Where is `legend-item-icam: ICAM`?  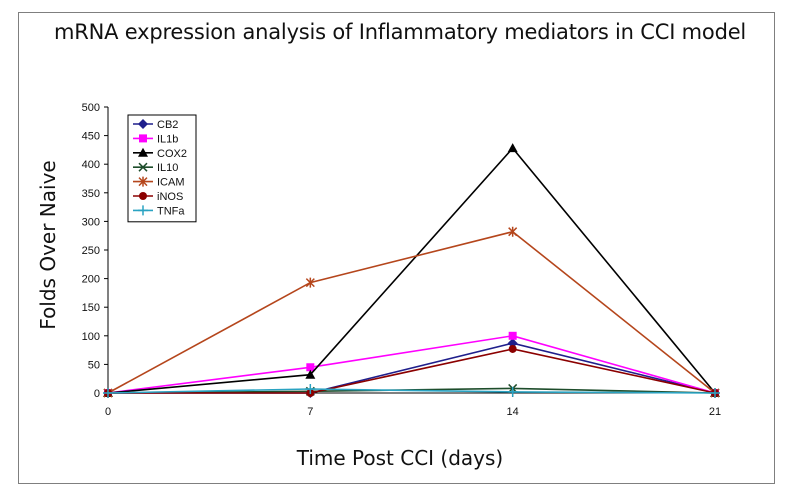
legend-item-icam: ICAM is located at coordinates (159, 182).